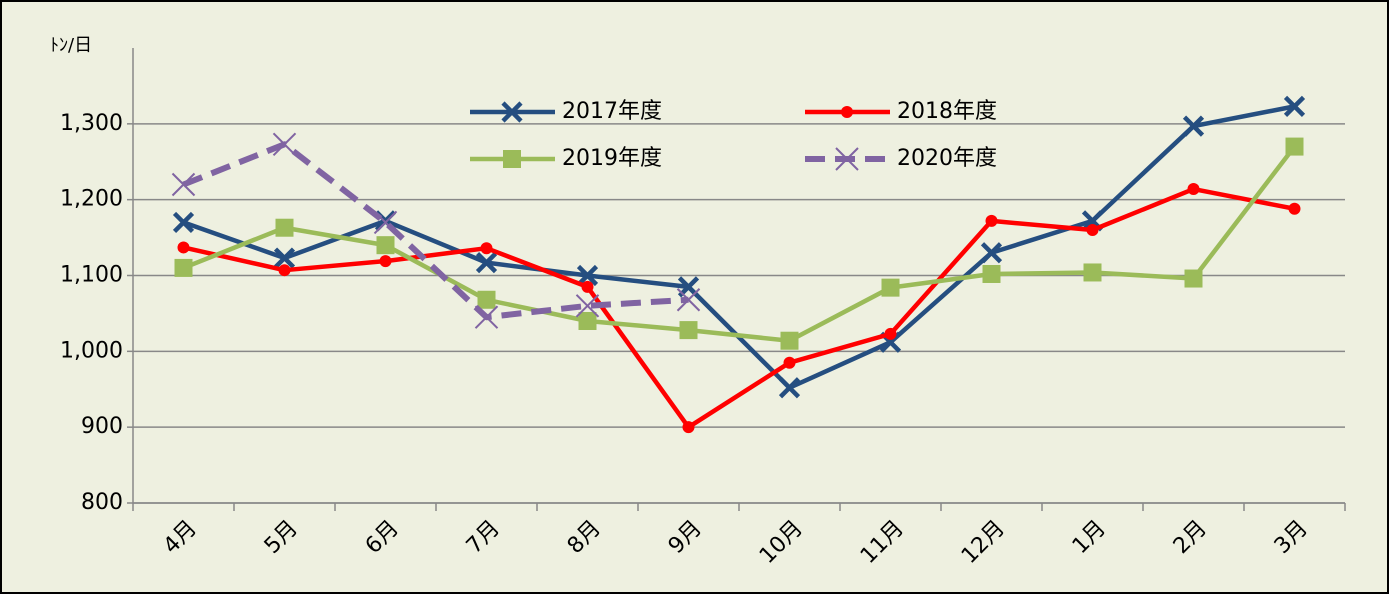 The width and height of the screenshot is (1389, 594). I want to click on y-tick-label: 1,100, so click(91, 275).